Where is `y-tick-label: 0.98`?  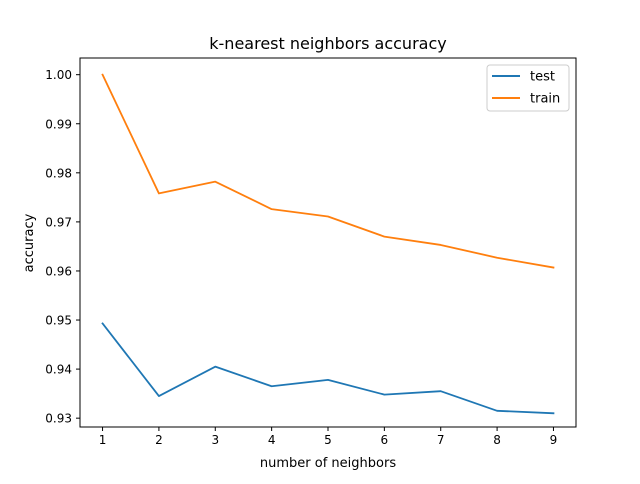
y-tick-label: 0.98 is located at coordinates (58, 173).